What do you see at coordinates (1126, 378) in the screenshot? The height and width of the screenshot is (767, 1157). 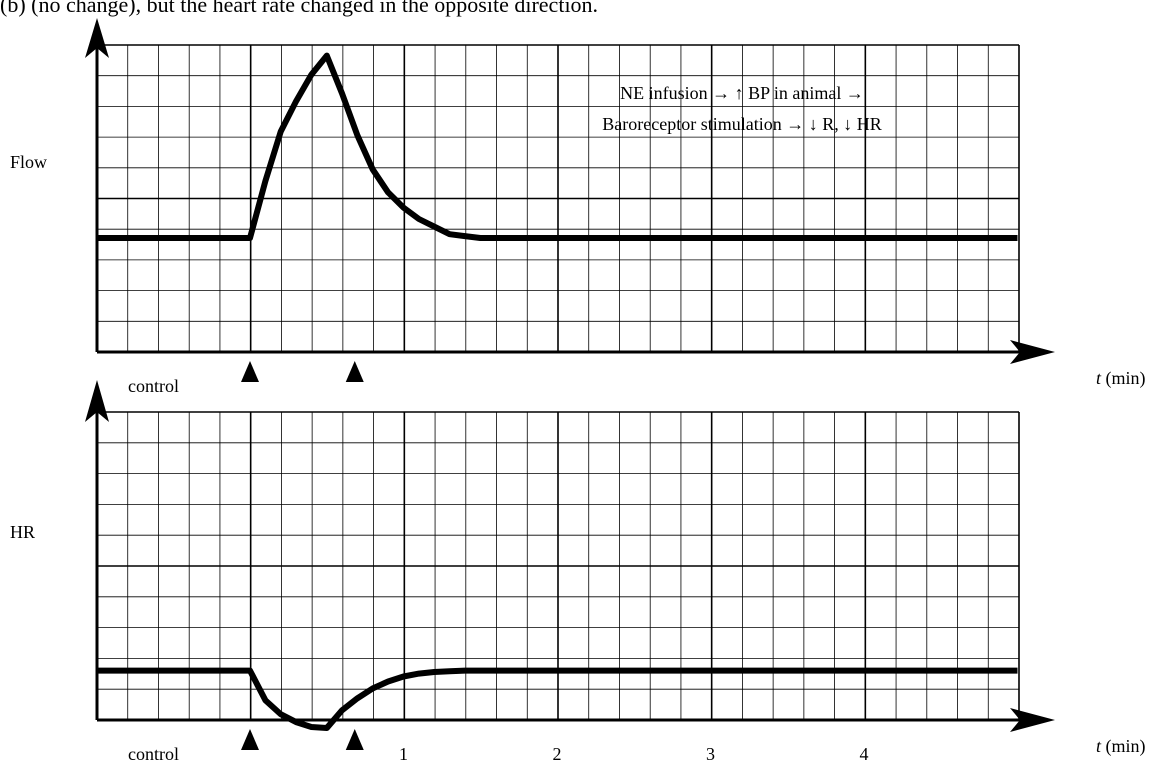 I see `flow-x-axis-unit: (min)` at bounding box center [1126, 378].